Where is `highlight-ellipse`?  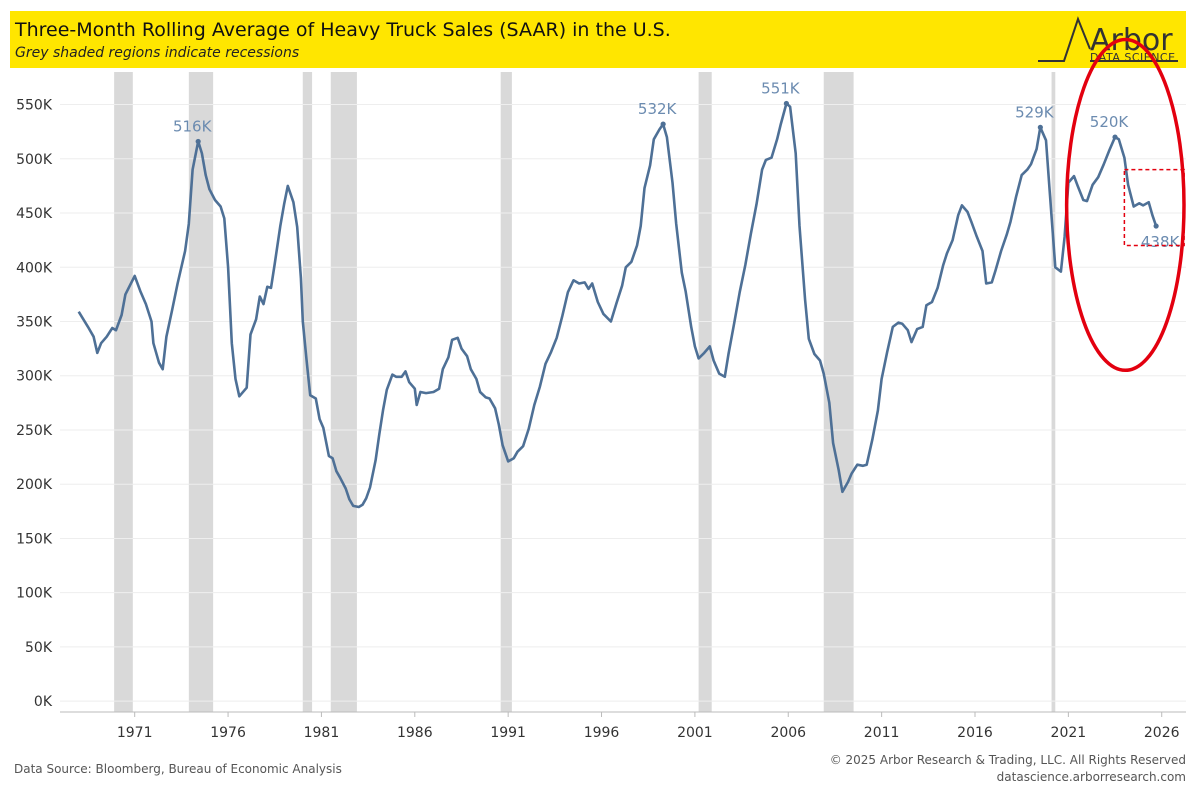
highlight-ellipse is located at coordinates (1125, 205).